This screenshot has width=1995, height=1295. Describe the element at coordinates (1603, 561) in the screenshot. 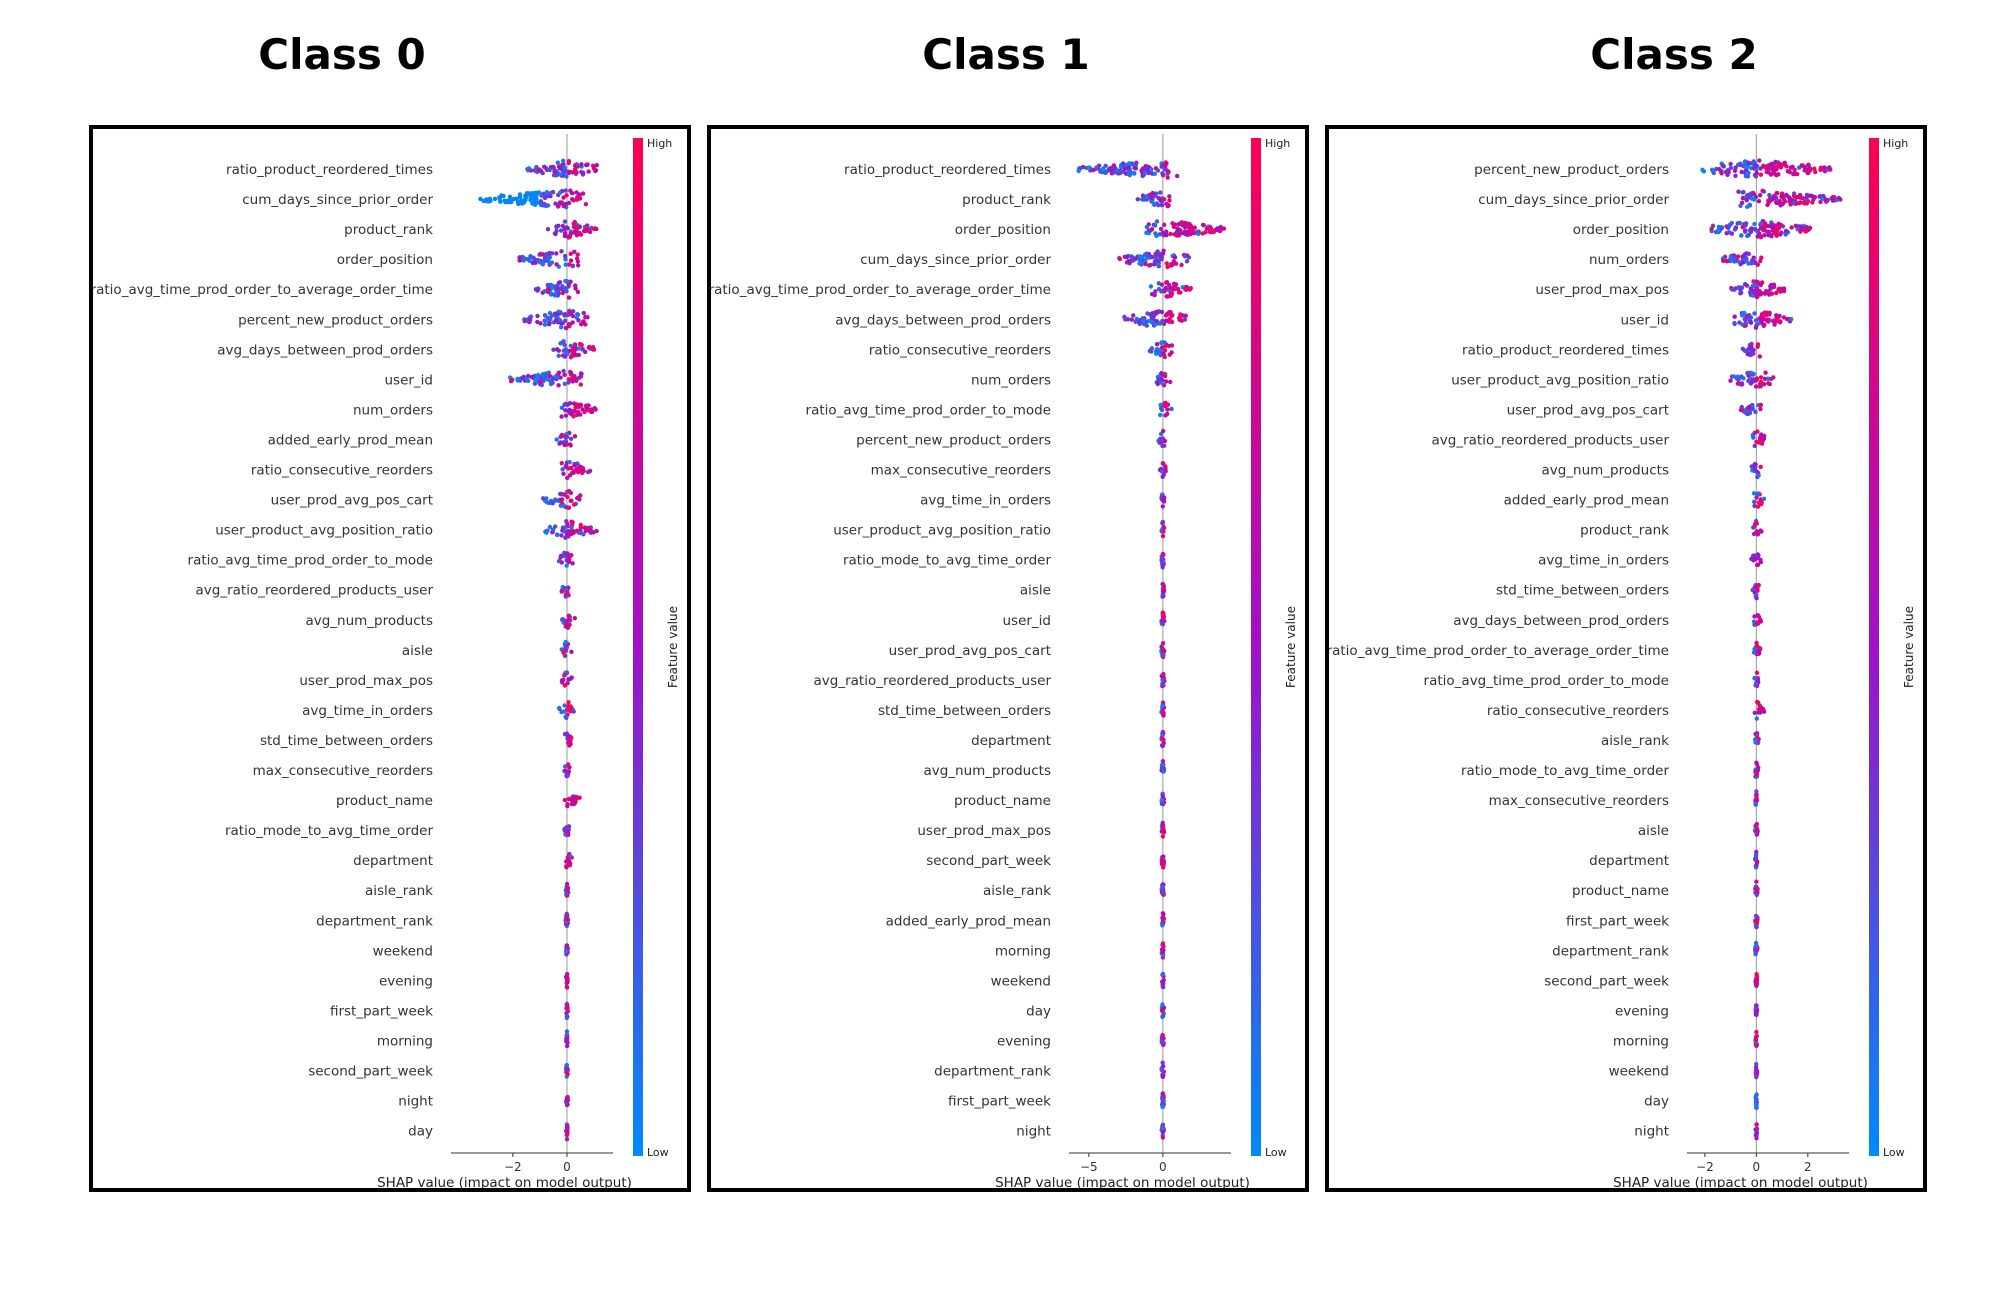

I see `feature-label: avg_time_in_orders` at that location.